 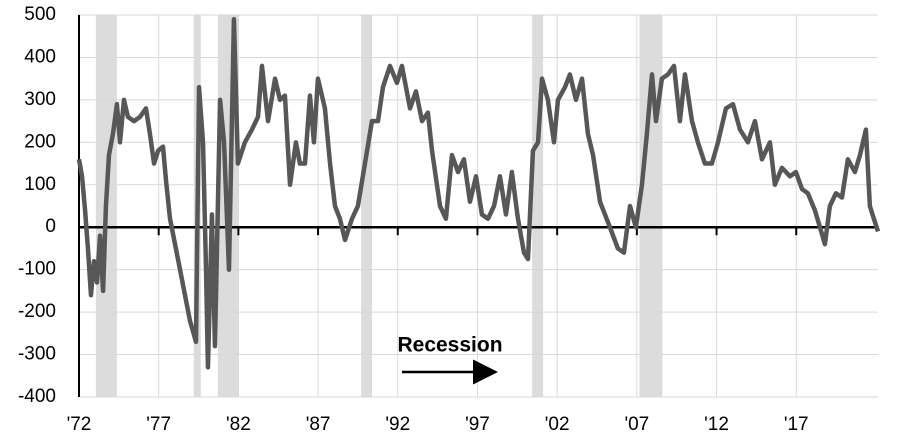 I want to click on x-tick-label: '72, so click(x=79, y=424).